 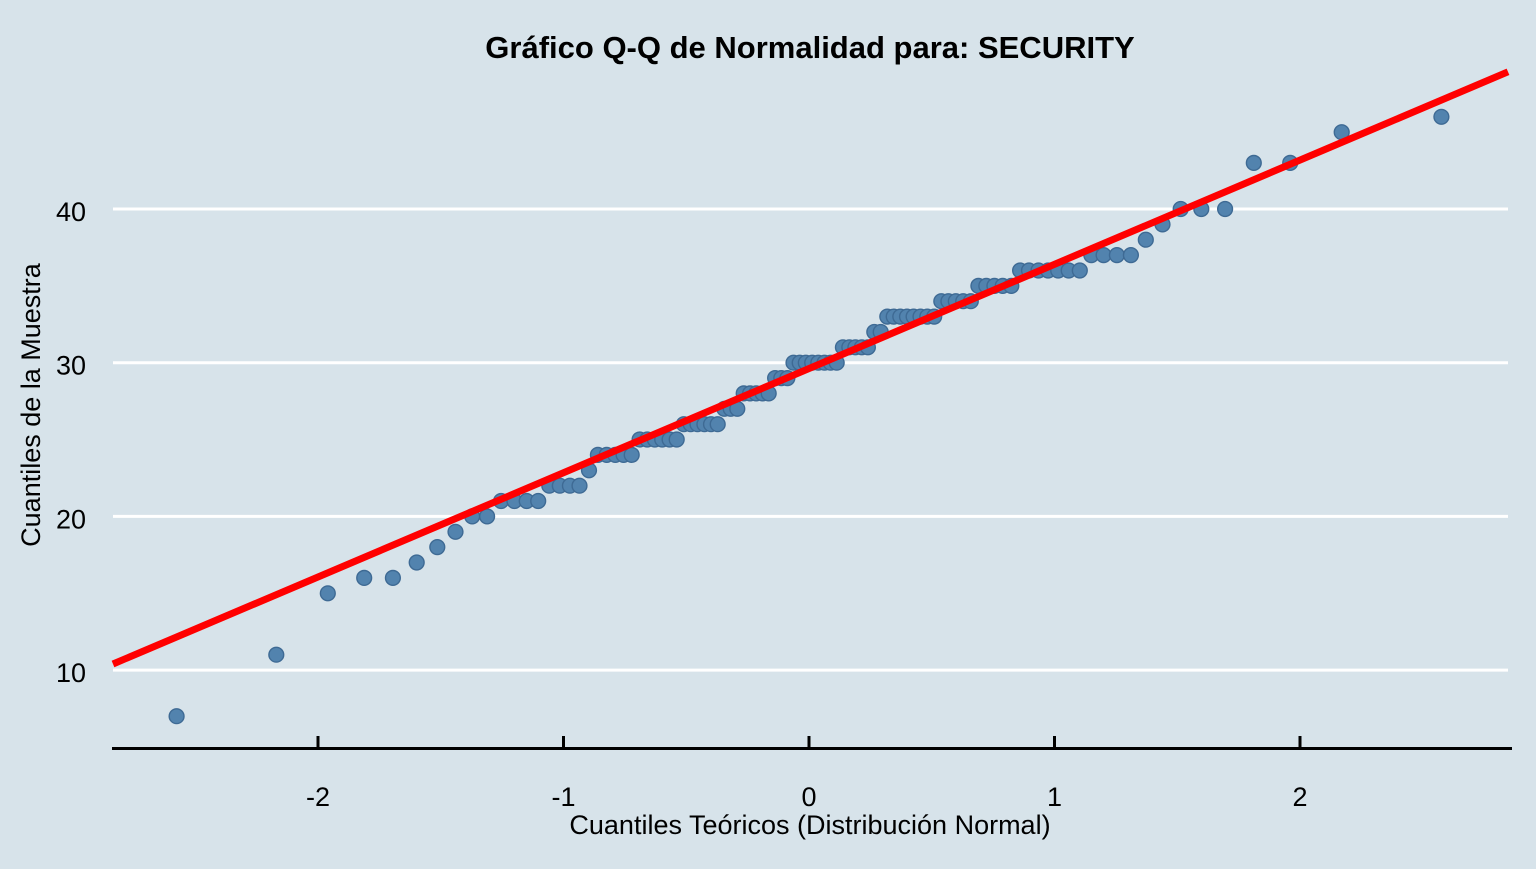 What do you see at coordinates (71, 673) in the screenshot?
I see `y-tick-label: 10` at bounding box center [71, 673].